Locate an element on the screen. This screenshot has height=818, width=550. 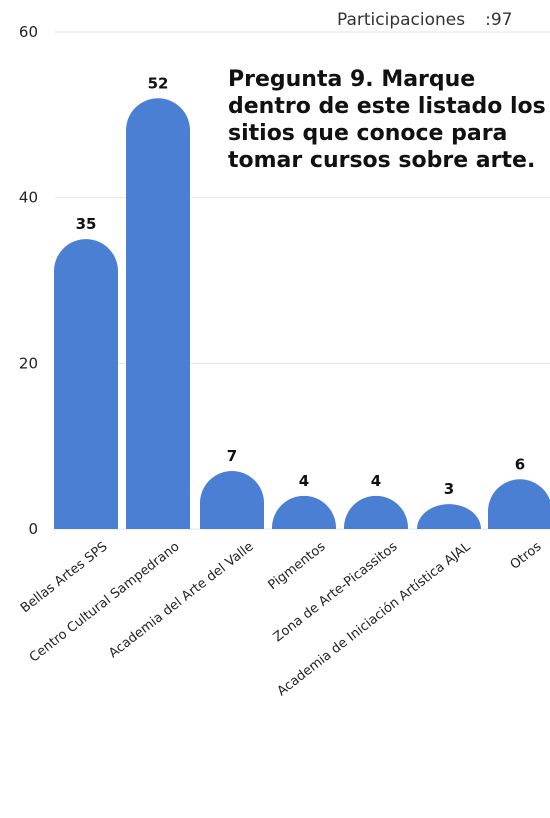
y-tick-label: 20 is located at coordinates (28, 363).